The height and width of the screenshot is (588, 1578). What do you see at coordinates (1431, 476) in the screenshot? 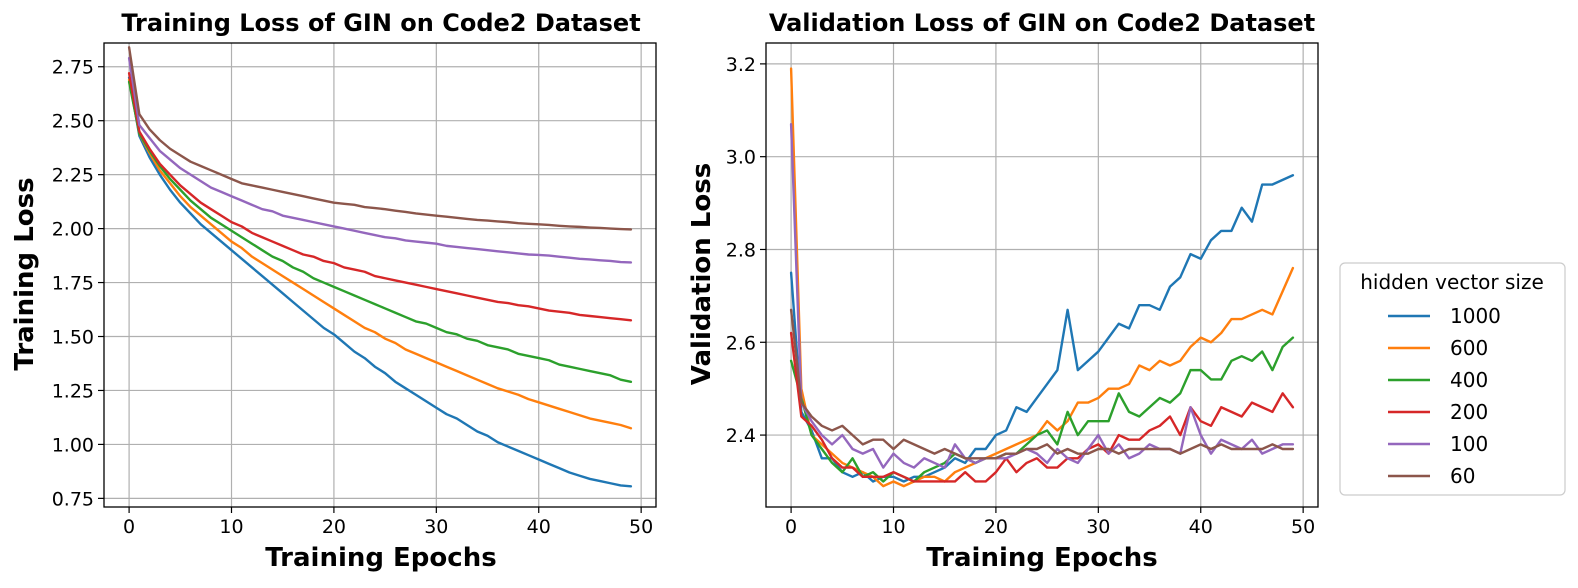
I see `legend-item-60: 60` at bounding box center [1431, 476].